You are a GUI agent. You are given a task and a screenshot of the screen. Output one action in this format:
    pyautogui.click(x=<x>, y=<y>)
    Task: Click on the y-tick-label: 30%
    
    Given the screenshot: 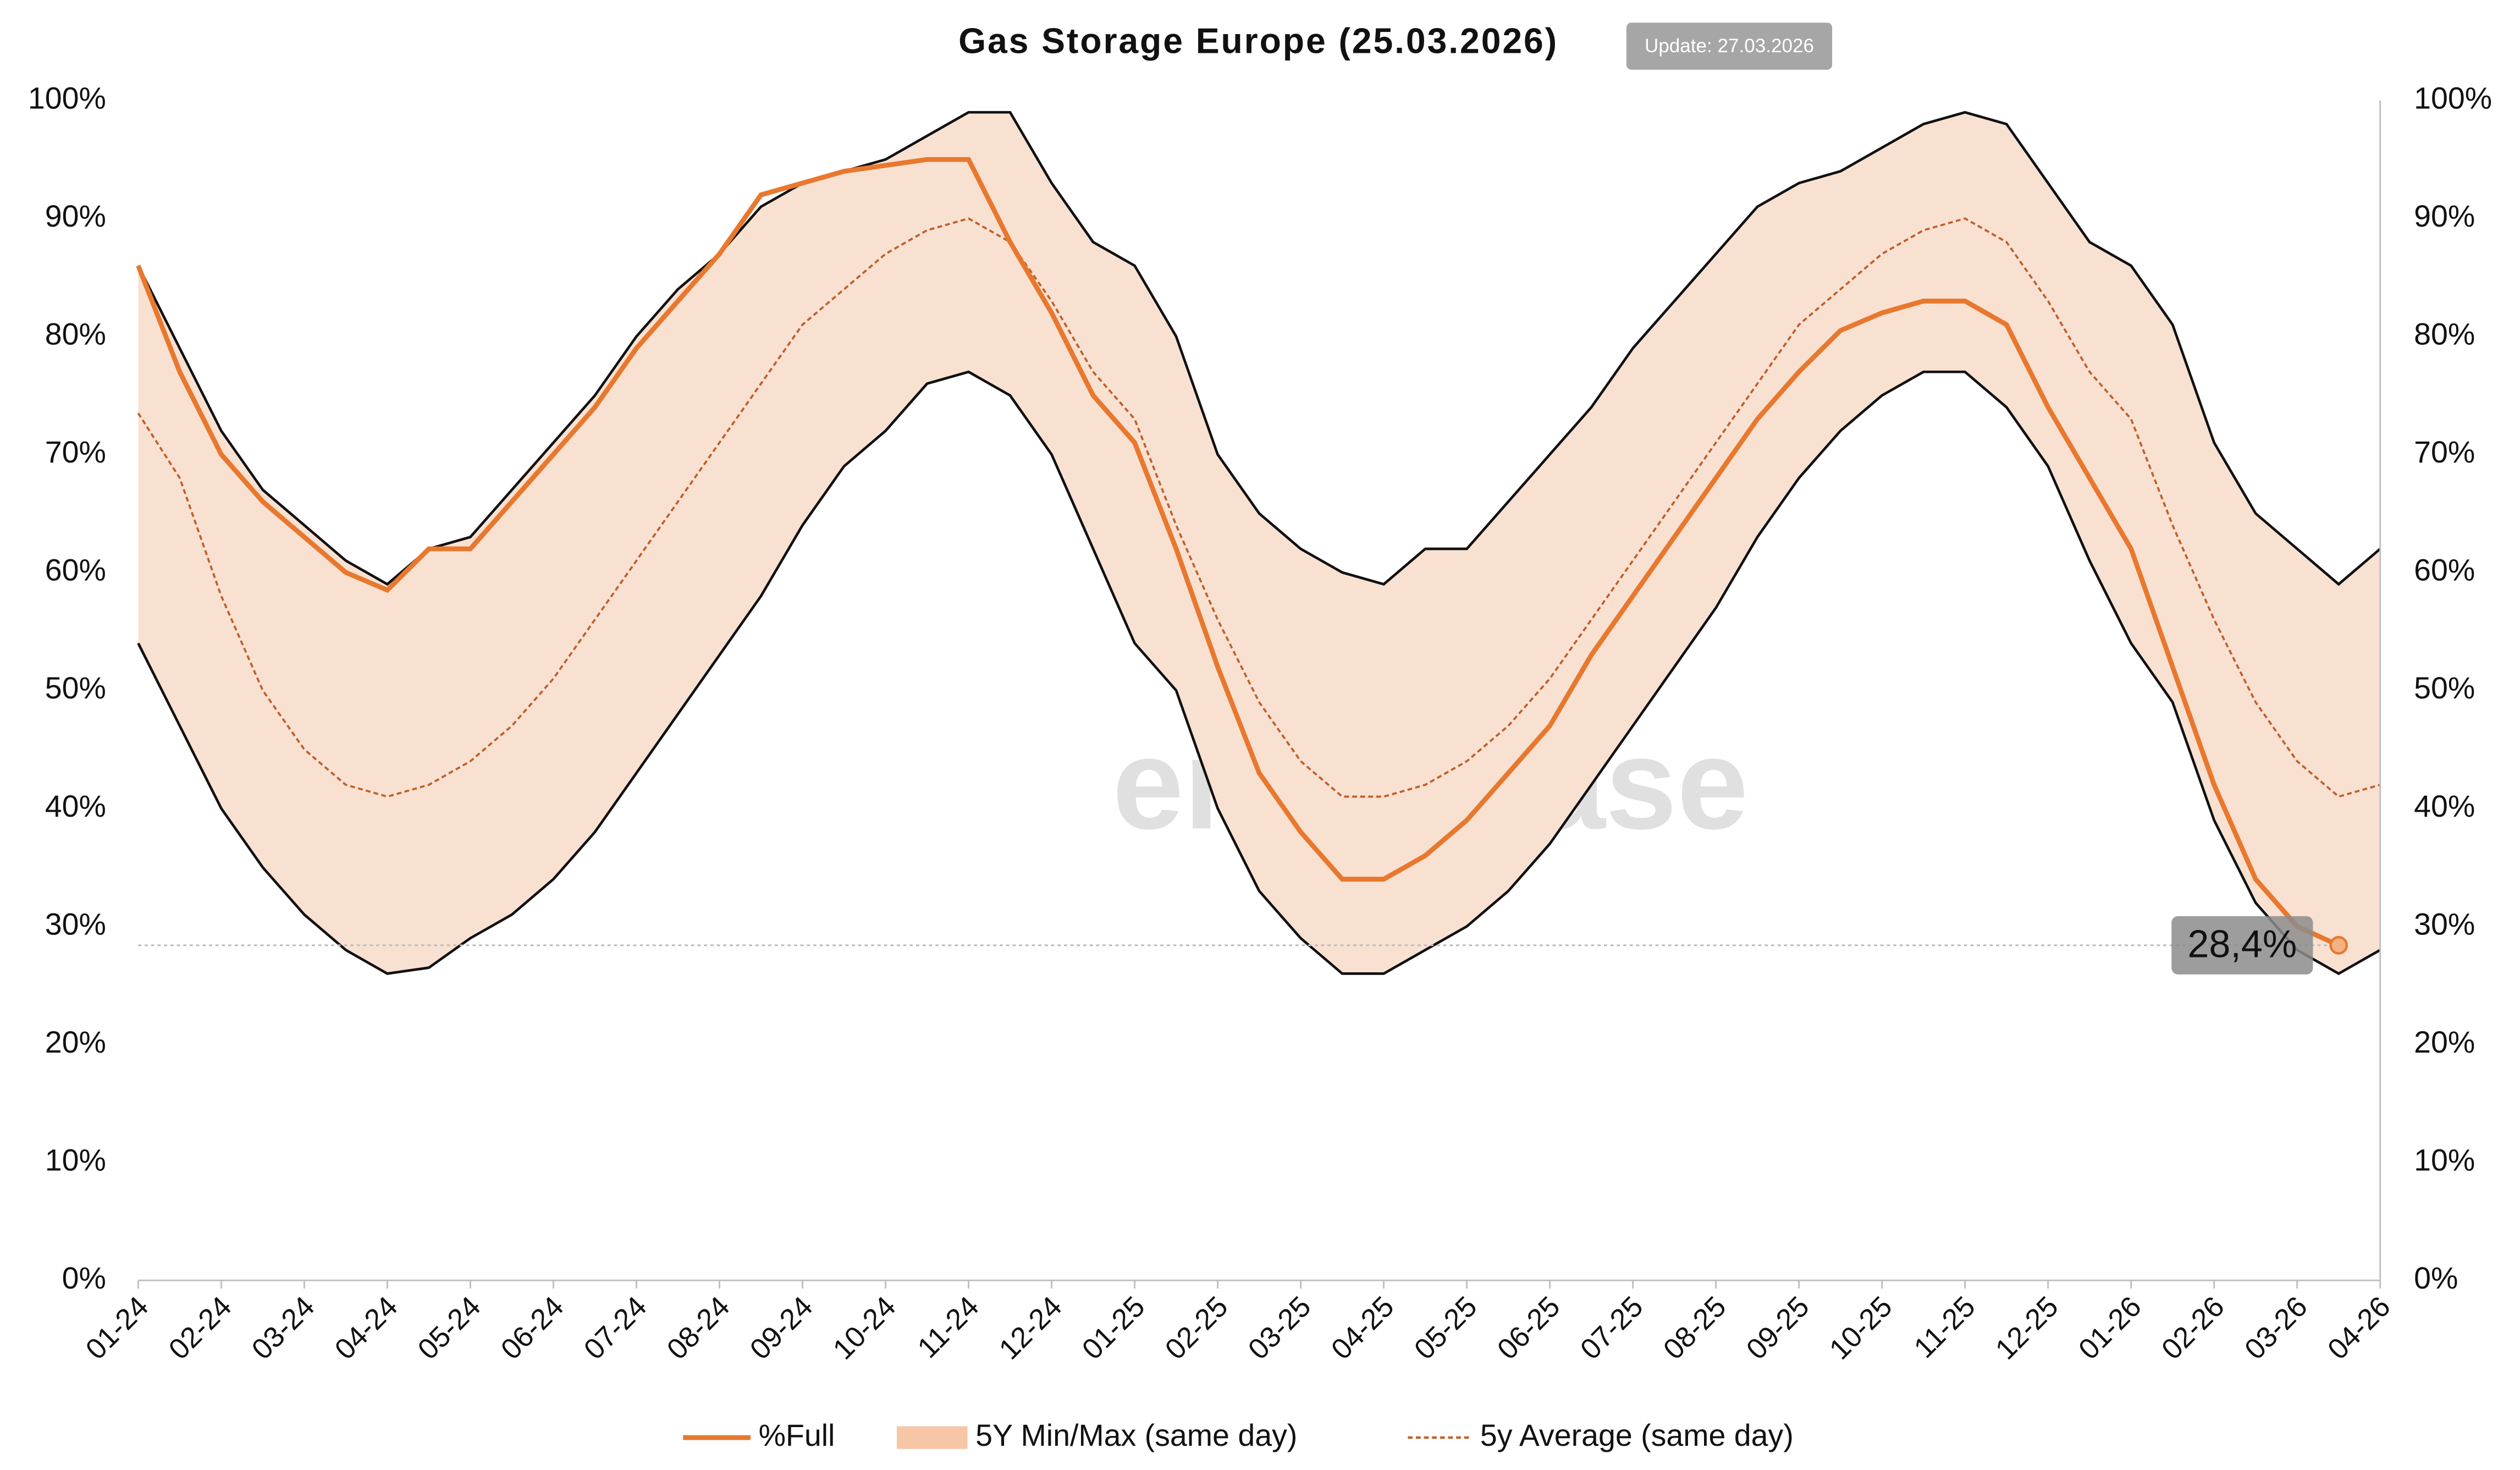 What is the action you would take?
    pyautogui.click(x=75, y=924)
    